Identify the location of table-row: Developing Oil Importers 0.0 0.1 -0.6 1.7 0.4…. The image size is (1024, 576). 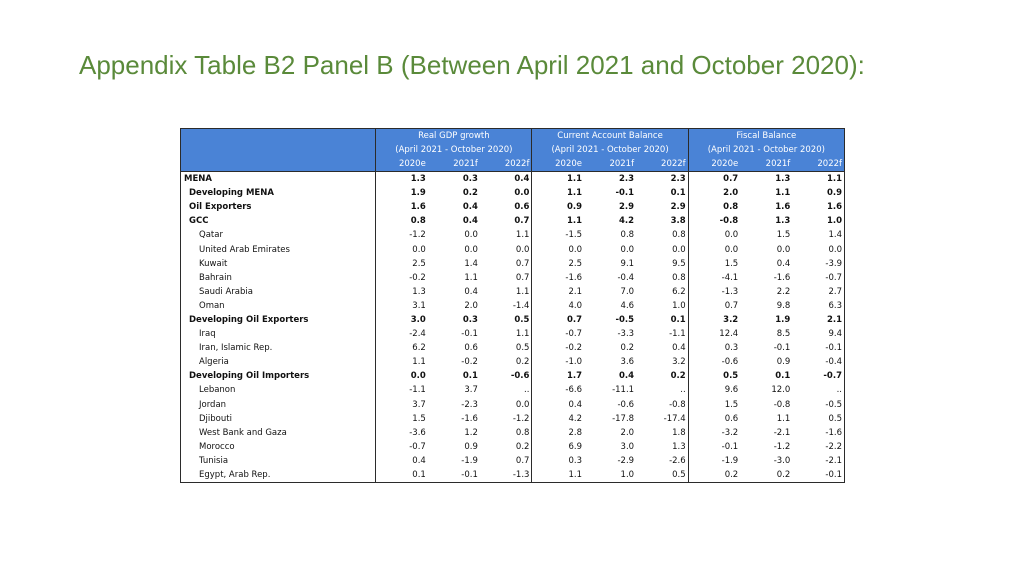
(512, 376).